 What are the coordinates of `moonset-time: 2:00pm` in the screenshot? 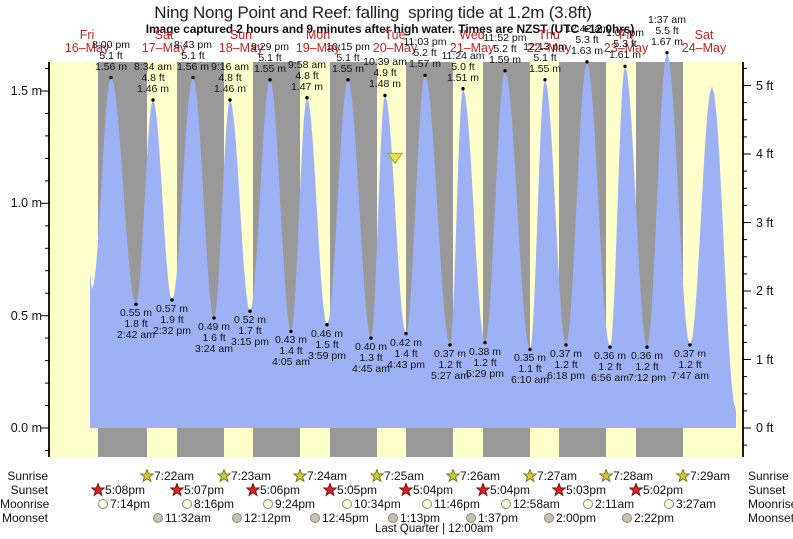 It's located at (576, 518).